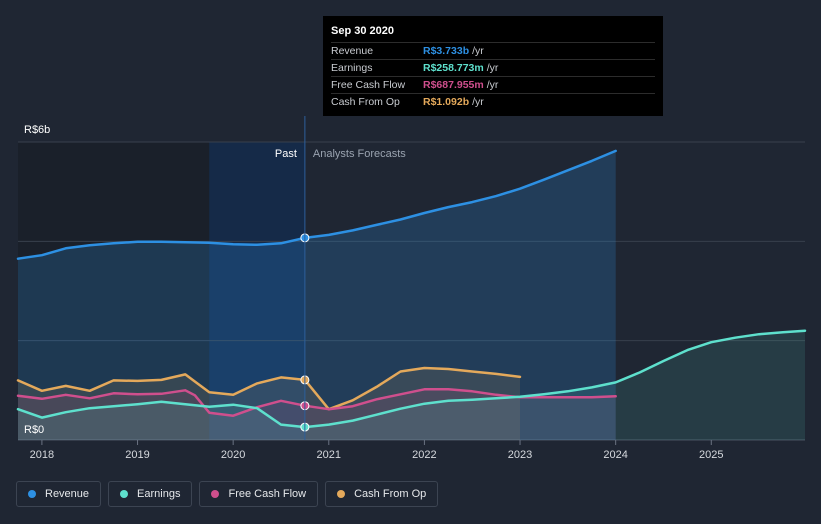  Describe the element at coordinates (286, 154) in the screenshot. I see `past-label: Past` at that location.